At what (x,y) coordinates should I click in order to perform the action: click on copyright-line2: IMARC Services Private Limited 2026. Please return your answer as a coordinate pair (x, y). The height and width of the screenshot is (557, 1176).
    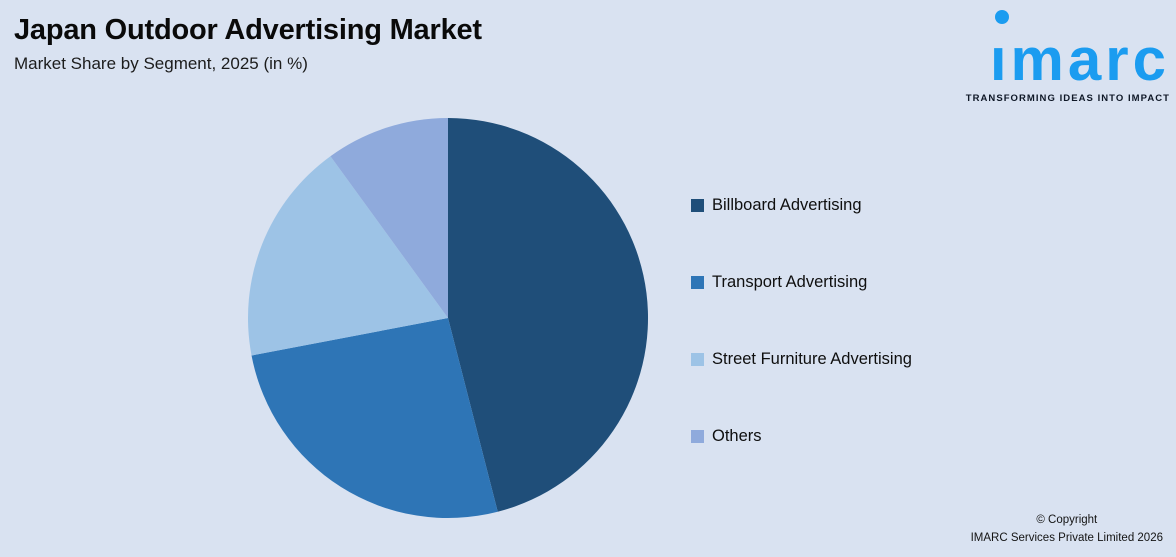
    Looking at the image, I should click on (1066, 538).